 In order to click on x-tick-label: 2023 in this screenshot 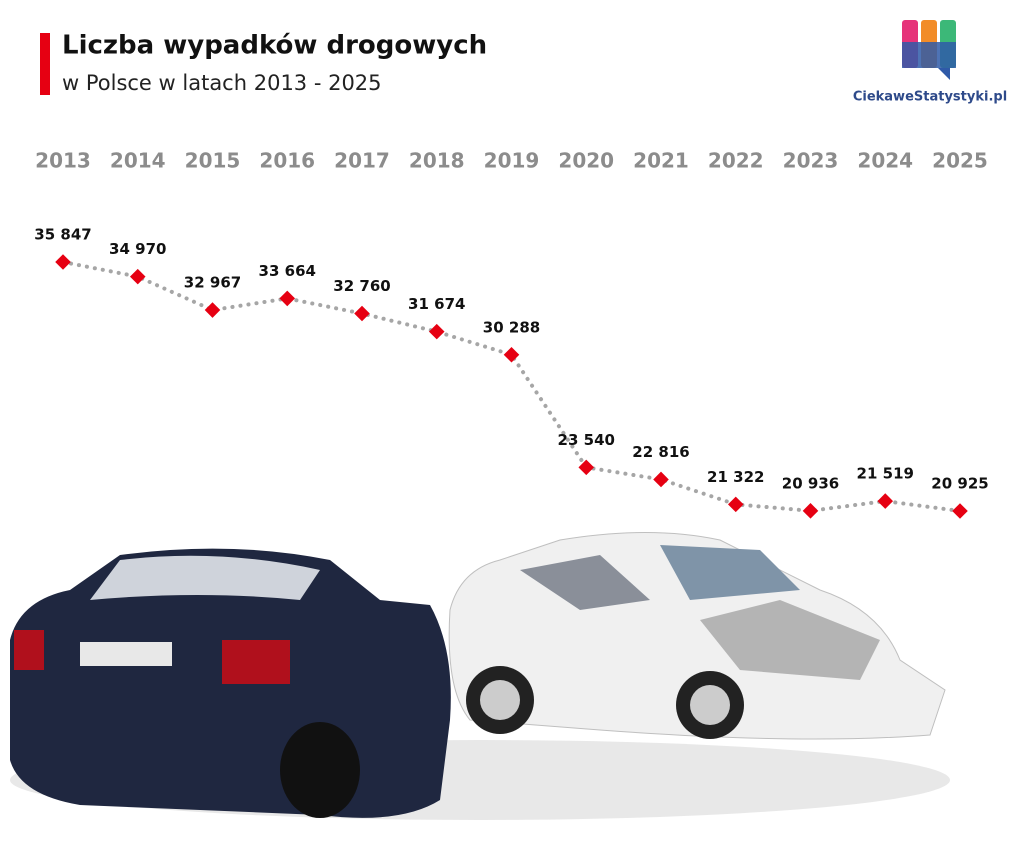, I will do `click(811, 161)`.